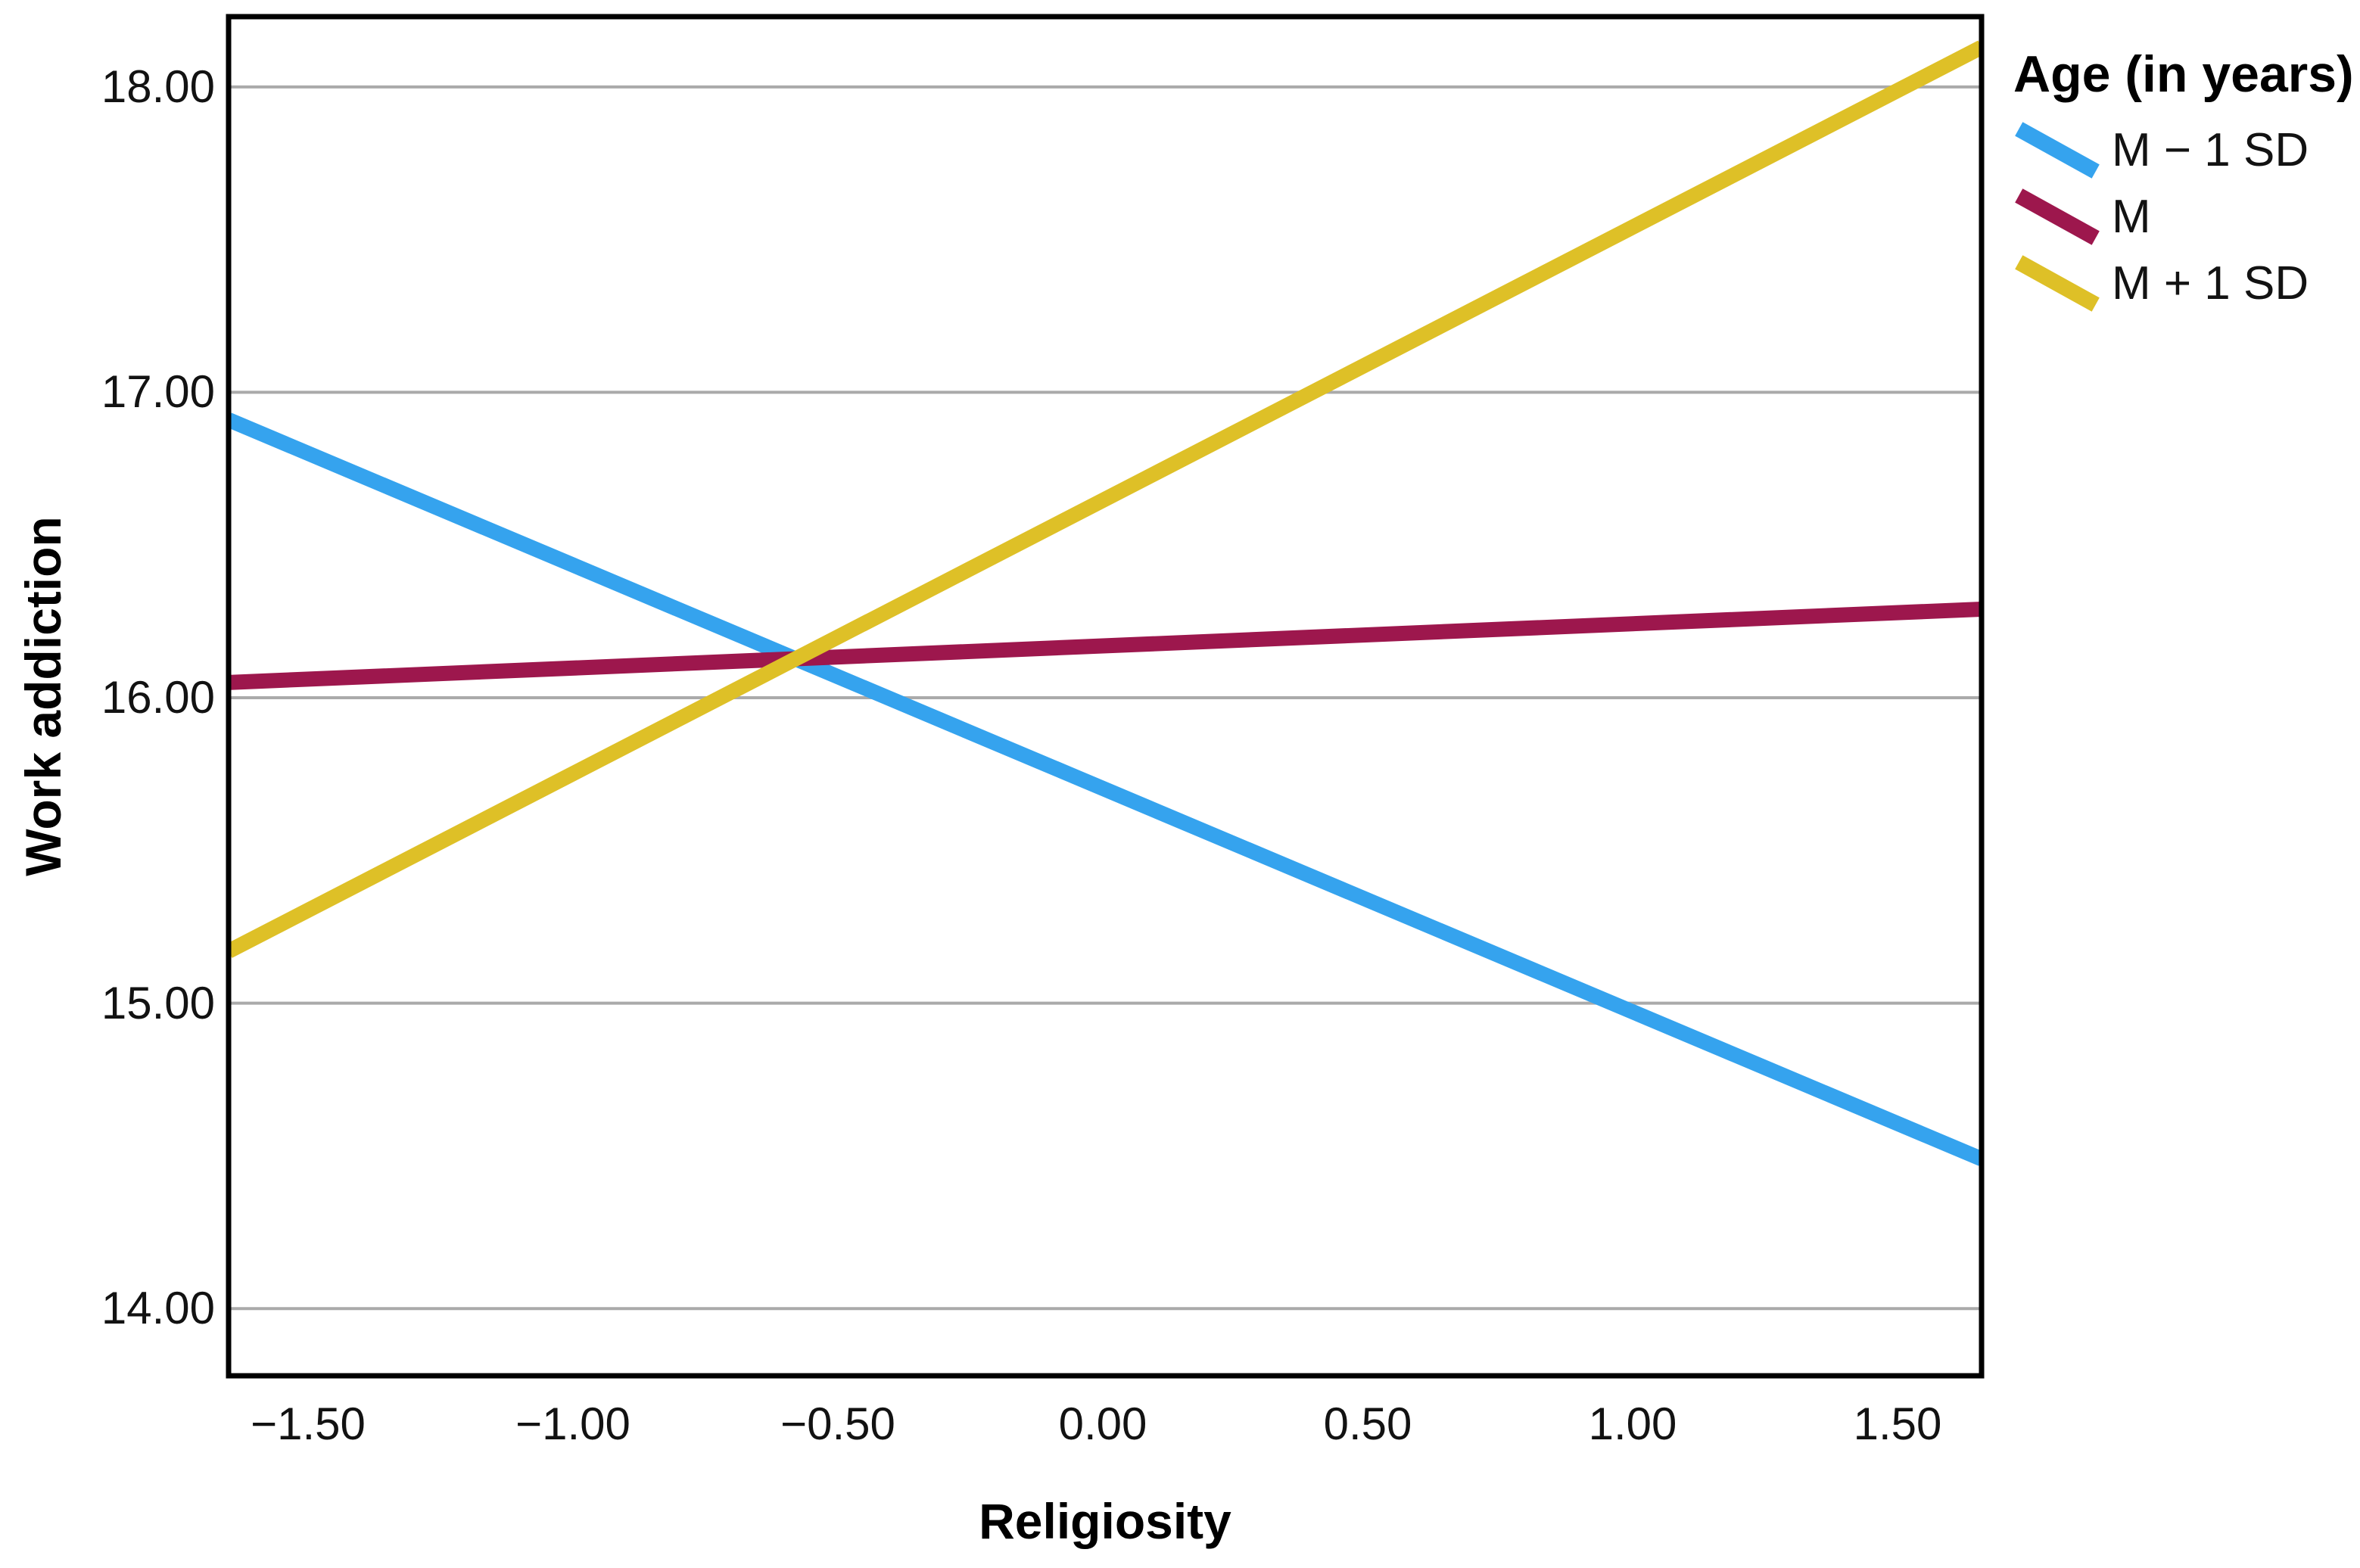 The height and width of the screenshot is (1568, 2360). What do you see at coordinates (2057, 150) in the screenshot?
I see `legend-swatch-m-minus-1sd` at bounding box center [2057, 150].